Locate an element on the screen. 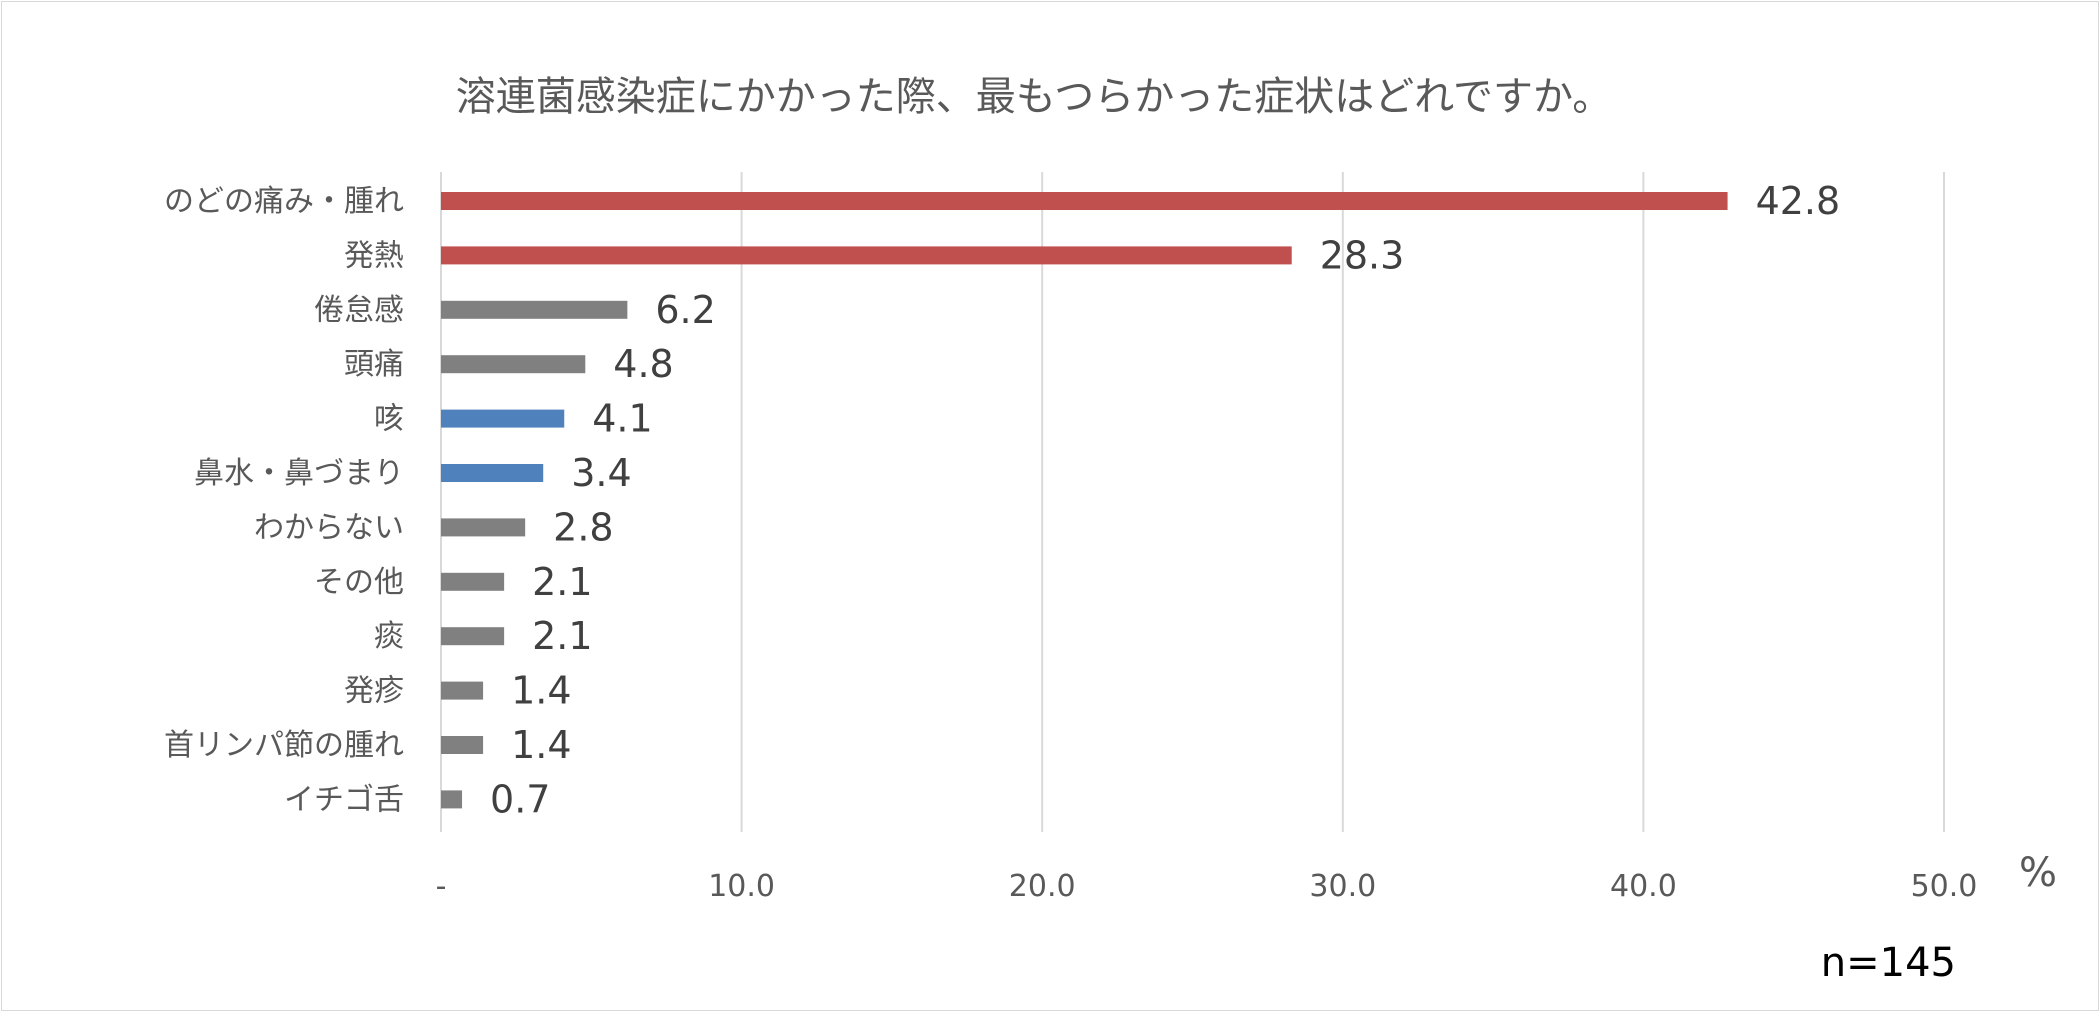 The image size is (2100, 1012). data-label: 6.2 is located at coordinates (685, 310).